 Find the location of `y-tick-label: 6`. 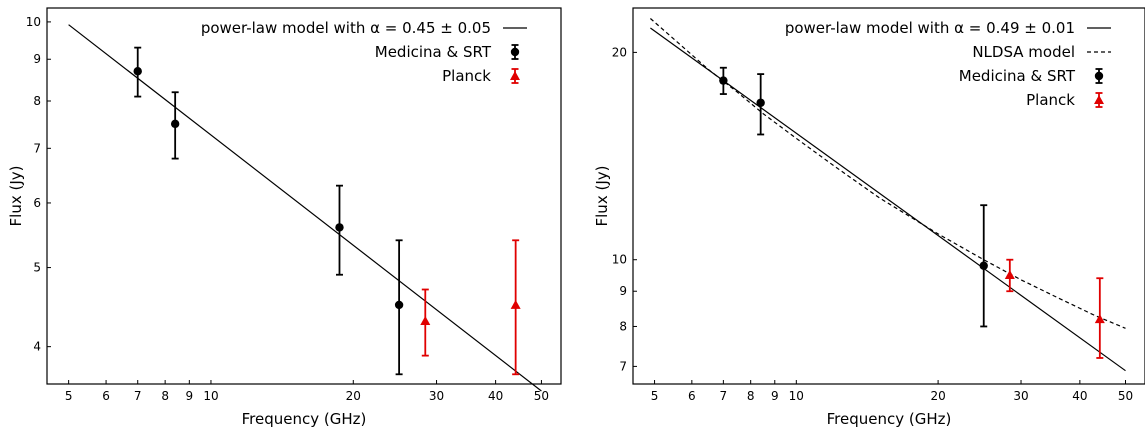

y-tick-label: 6 is located at coordinates (37, 203).